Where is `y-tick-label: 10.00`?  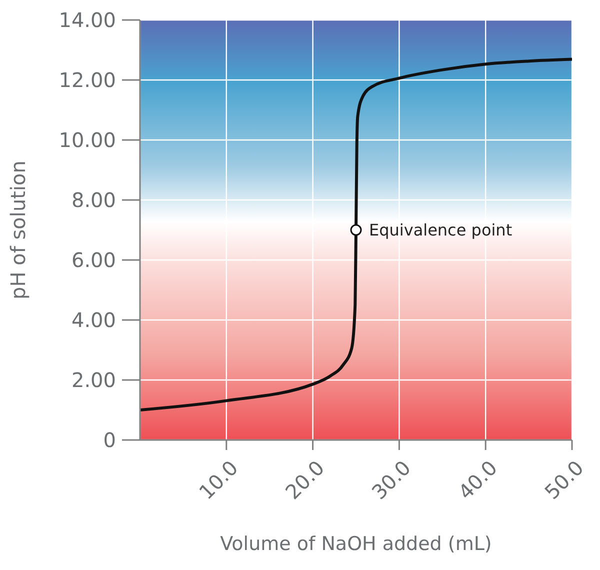
y-tick-label: 10.00 is located at coordinates (87, 140).